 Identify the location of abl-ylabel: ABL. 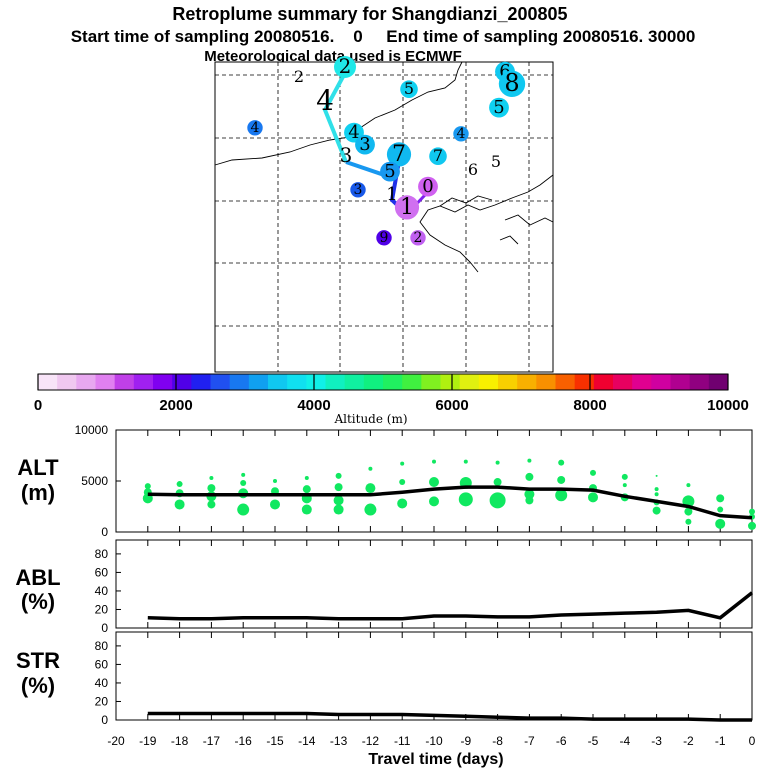
(37, 577).